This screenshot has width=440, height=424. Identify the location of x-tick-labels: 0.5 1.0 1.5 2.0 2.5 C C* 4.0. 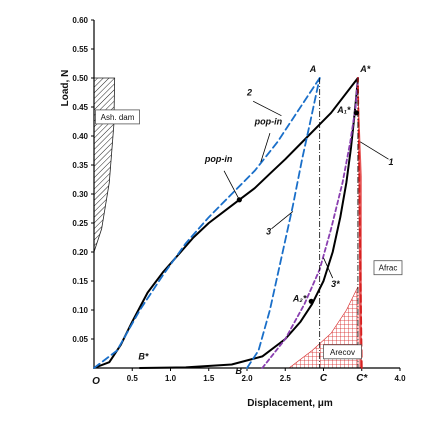
(266, 376).